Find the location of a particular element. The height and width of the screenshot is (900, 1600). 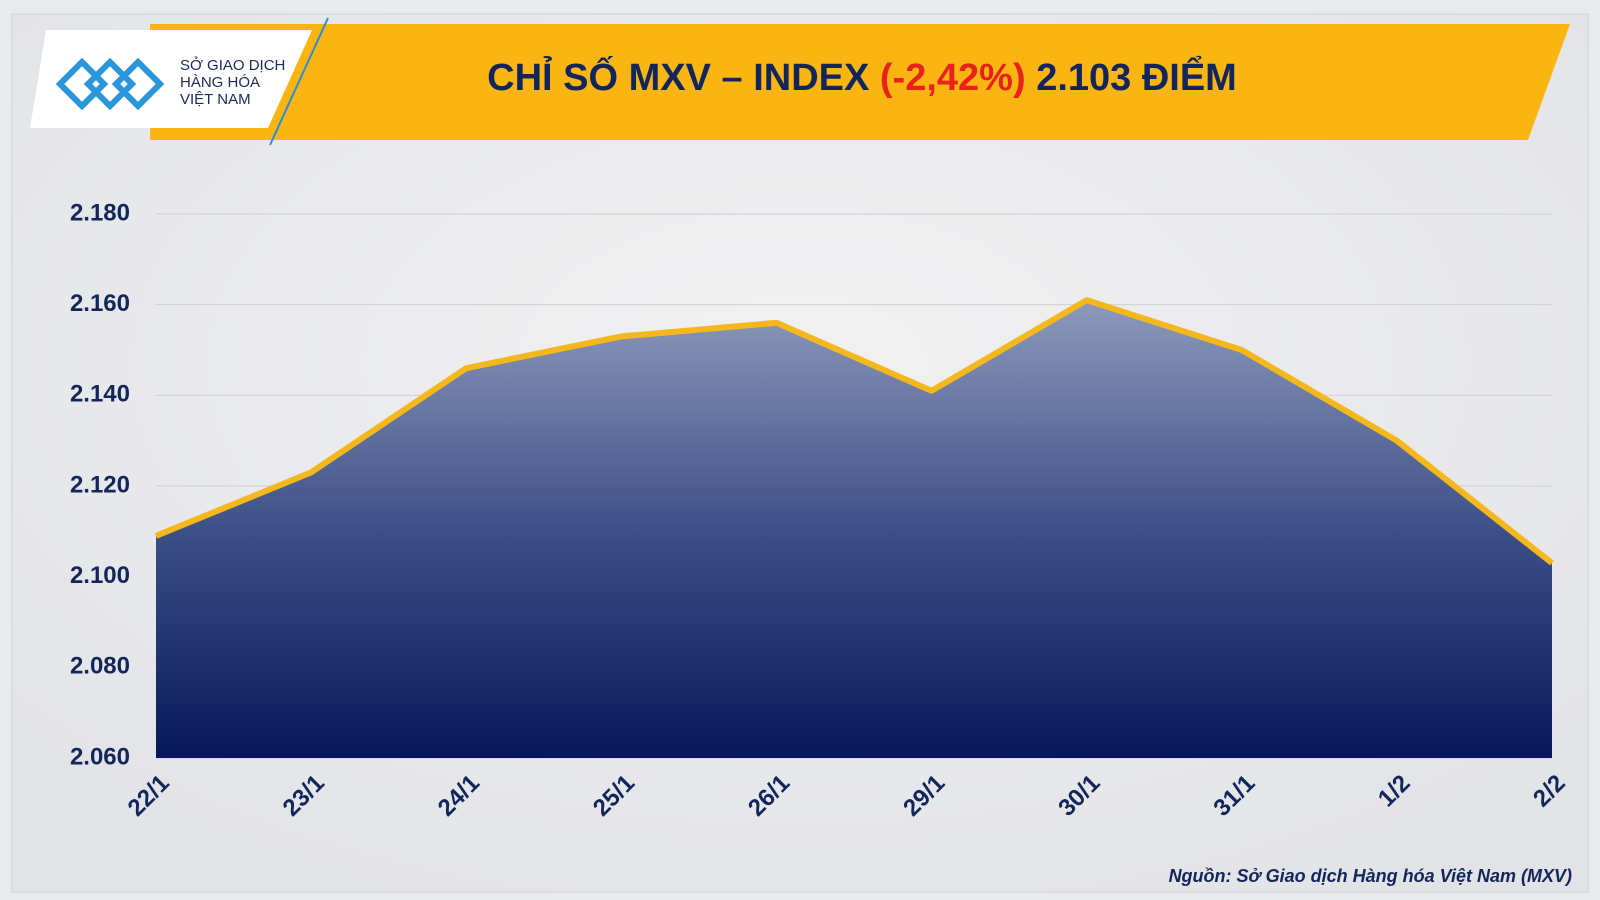

title-suffix: 2.103 ĐIỂM is located at coordinates (1136, 76).